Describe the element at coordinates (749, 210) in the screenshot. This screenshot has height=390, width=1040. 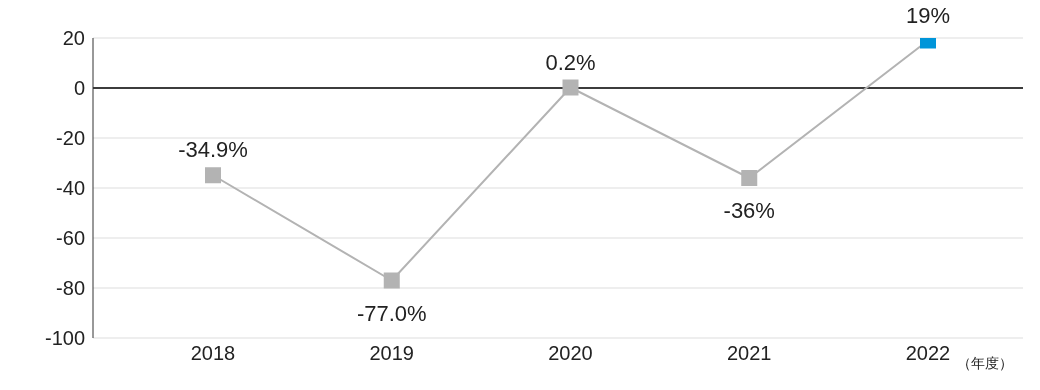
I see `data-label: -36%` at that location.